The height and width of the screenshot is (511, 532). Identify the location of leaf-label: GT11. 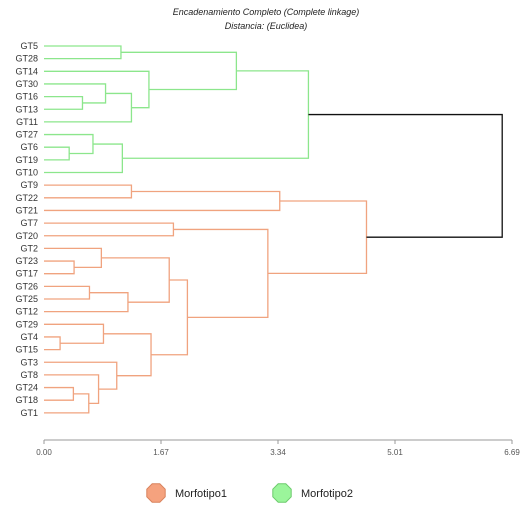
(27, 122).